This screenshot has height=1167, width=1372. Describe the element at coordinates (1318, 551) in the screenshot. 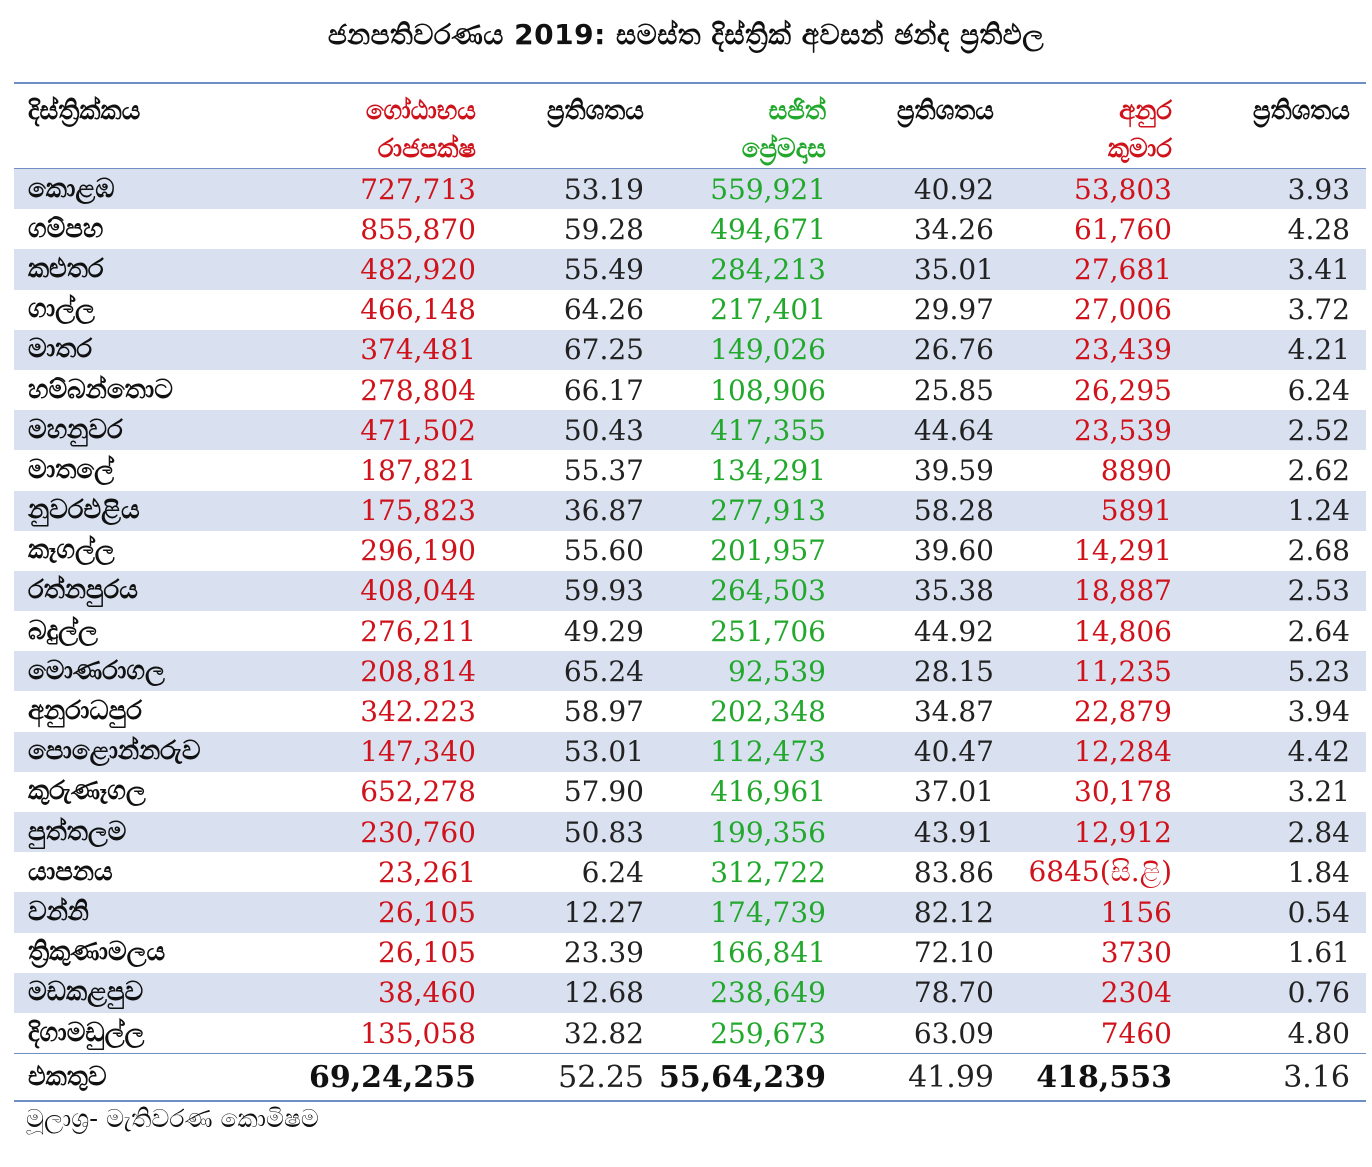

I see `anura-pct: 2.68` at that location.